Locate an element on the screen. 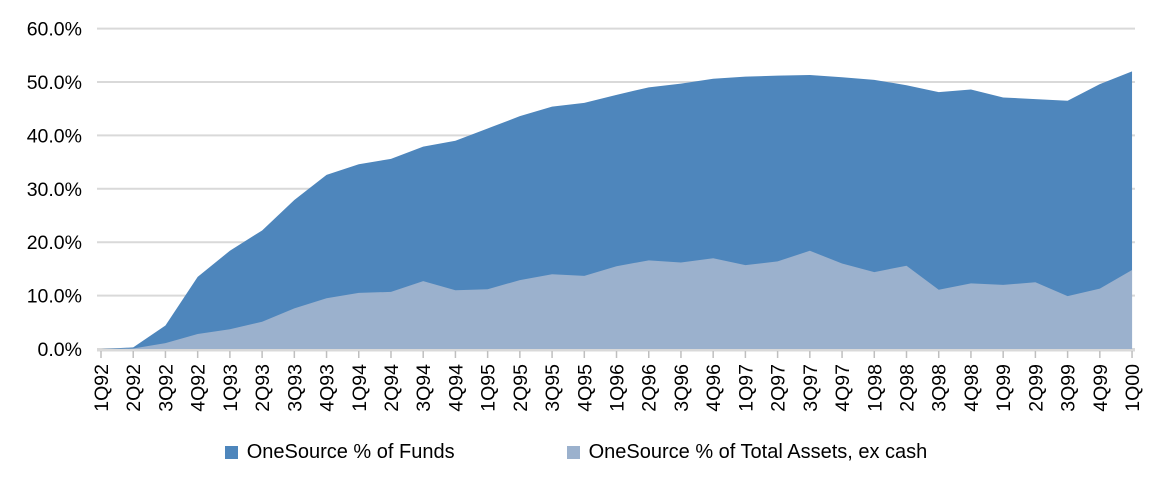 Image resolution: width=1152 pixels, height=496 pixels. y-axis-tick-label: 0.0% is located at coordinates (60, 350).